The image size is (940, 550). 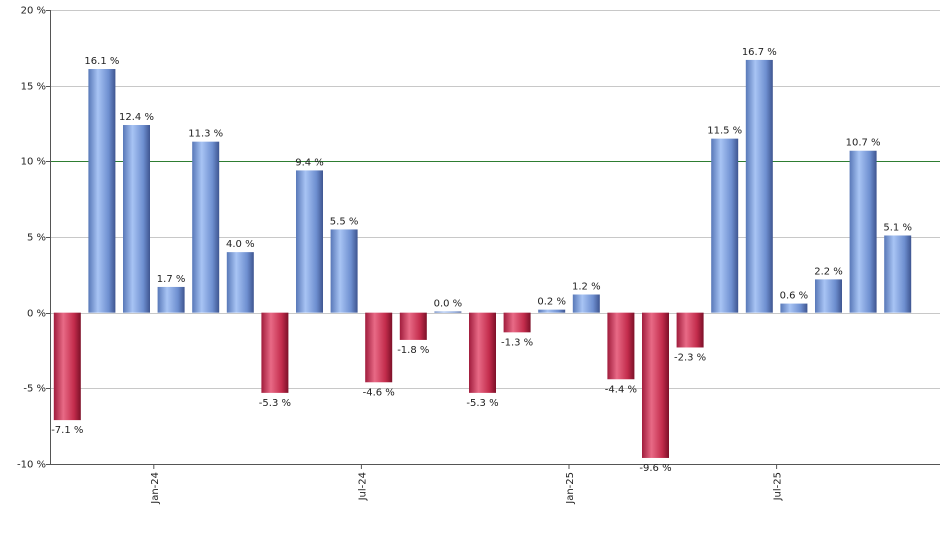 I want to click on data-label: 0.0 %, so click(x=448, y=303).